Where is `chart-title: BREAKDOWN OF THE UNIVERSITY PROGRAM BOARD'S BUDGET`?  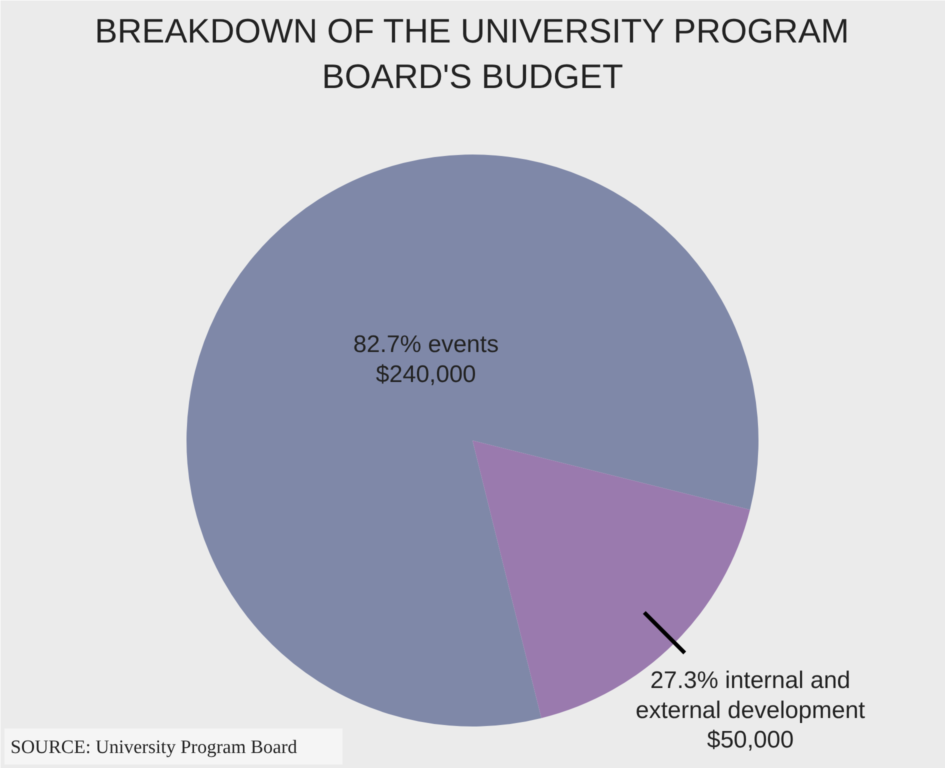 chart-title: BREAKDOWN OF THE UNIVERSITY PROGRAM BOARD'S BUDGET is located at coordinates (472, 54).